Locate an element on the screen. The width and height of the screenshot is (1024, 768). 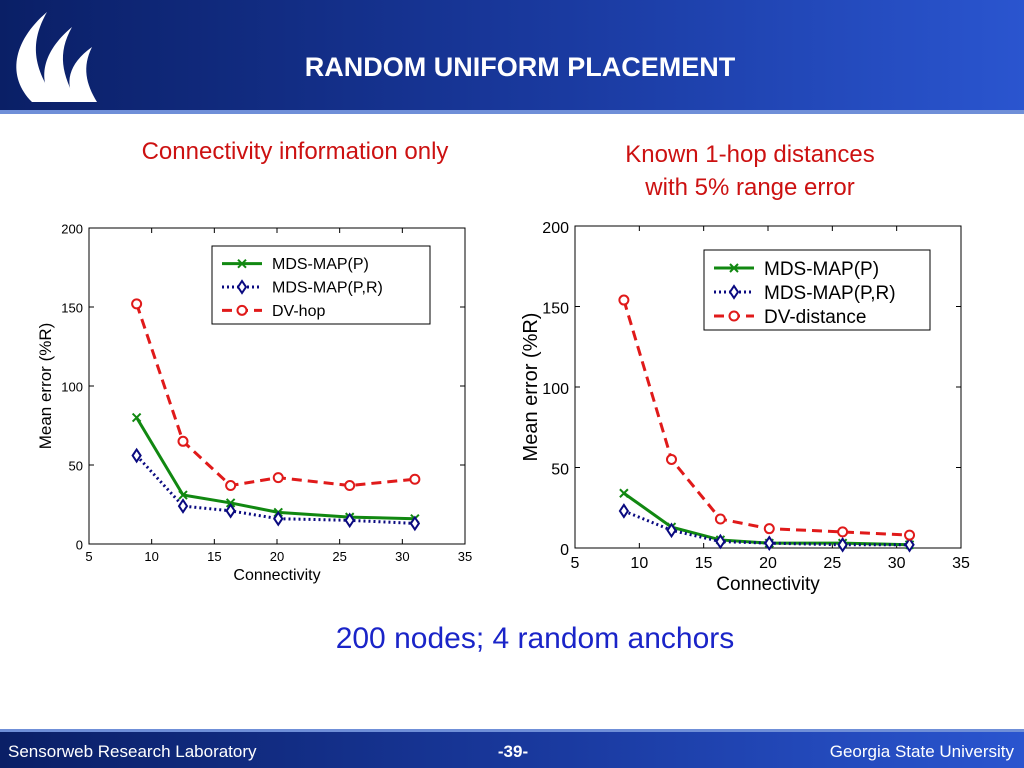
slide-footer-bar is located at coordinates (512, 750).